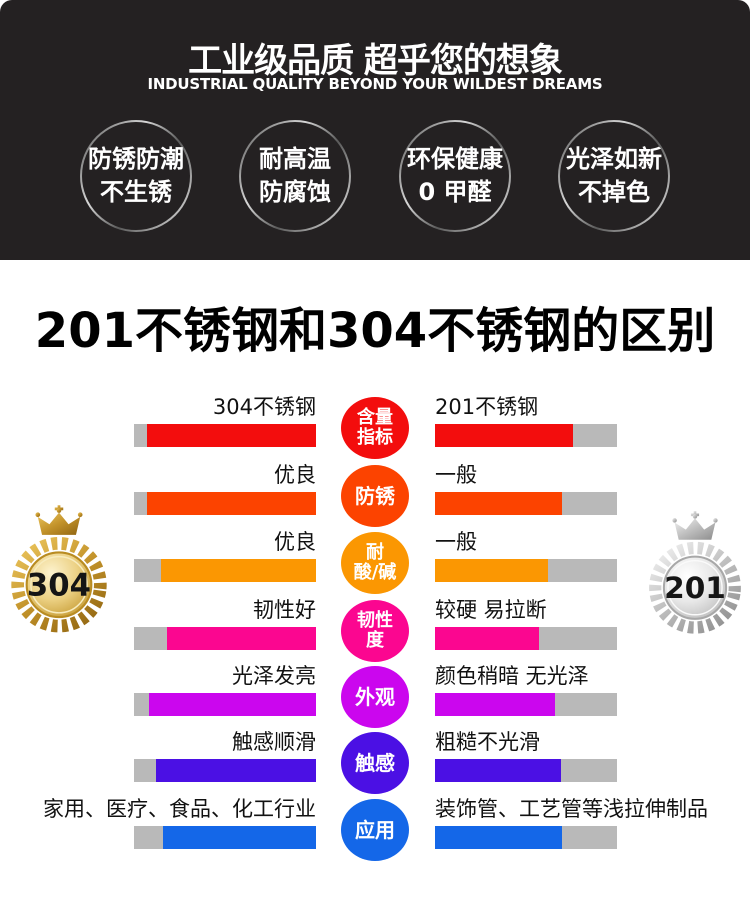  I want to click on attribute-badge-line: 应用, so click(375, 830).